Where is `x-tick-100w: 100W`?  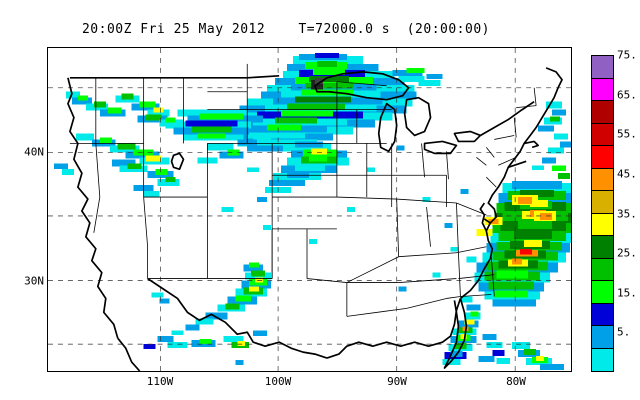
x-tick-100w: 100W is located at coordinates (278, 381).